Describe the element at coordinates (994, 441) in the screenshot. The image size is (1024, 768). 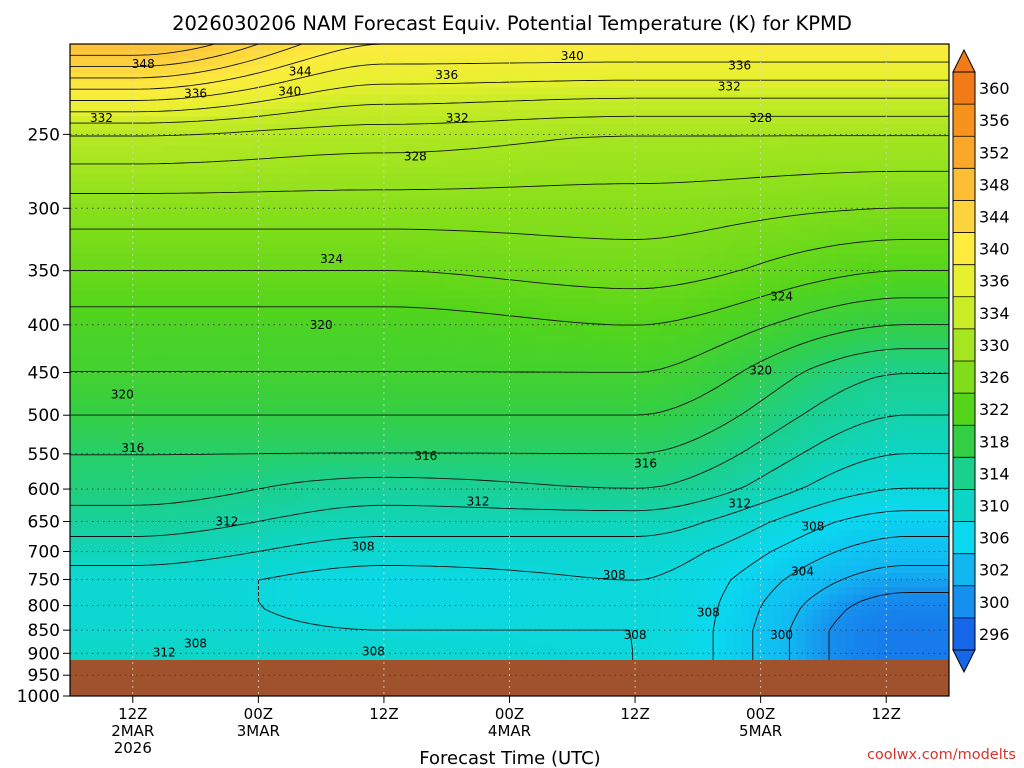
I see `colorbar-label: 318` at that location.